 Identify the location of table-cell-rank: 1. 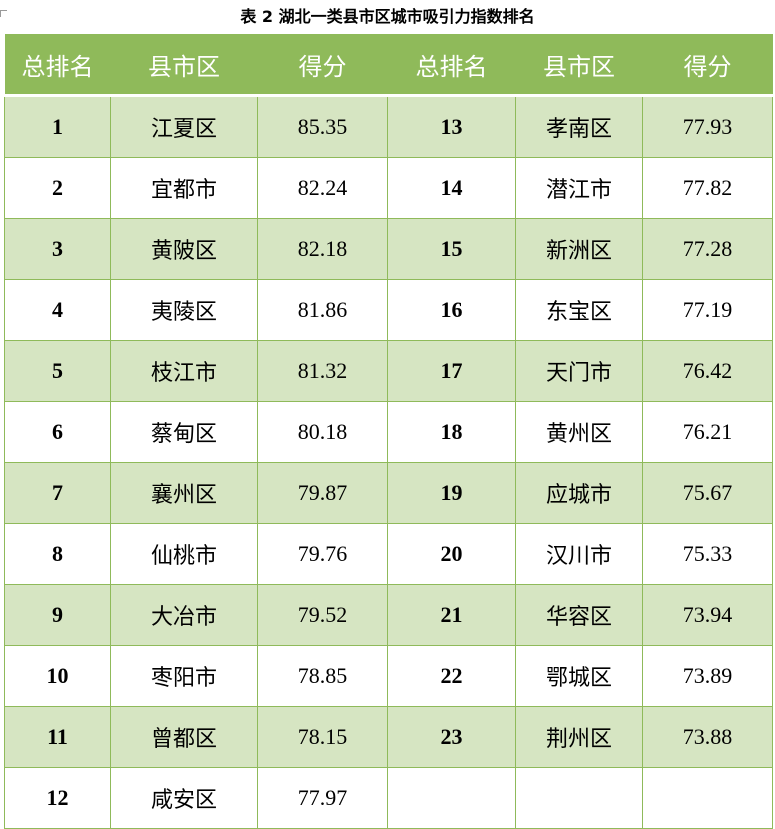
(57, 126).